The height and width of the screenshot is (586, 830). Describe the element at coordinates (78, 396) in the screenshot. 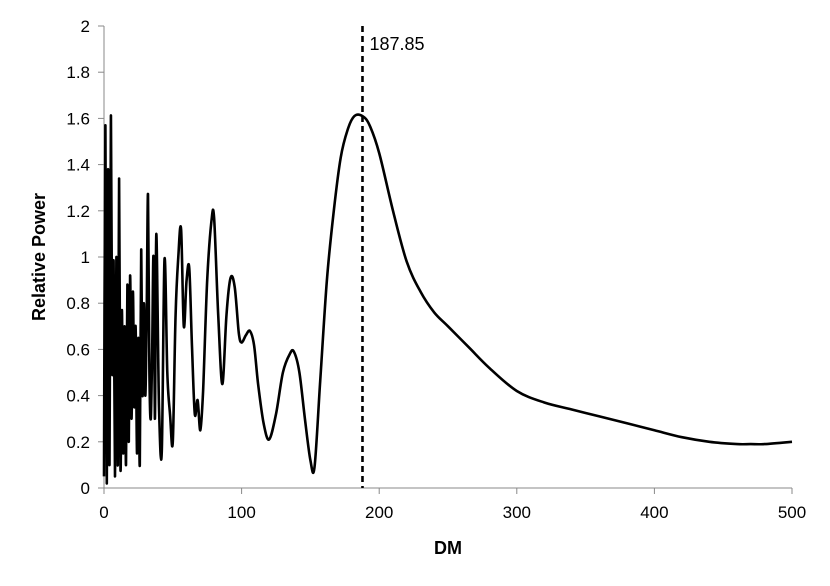

I see `y-tick-label: 0.4` at that location.